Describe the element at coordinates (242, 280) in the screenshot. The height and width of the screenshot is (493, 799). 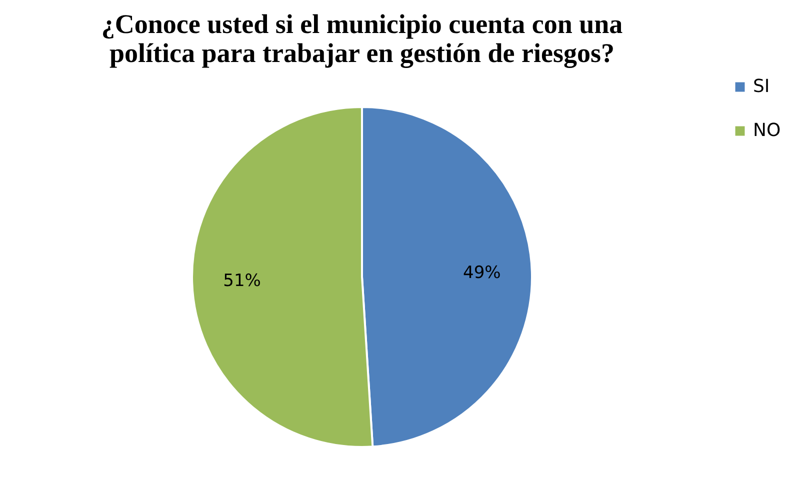
I see `data-label: 51%` at that location.